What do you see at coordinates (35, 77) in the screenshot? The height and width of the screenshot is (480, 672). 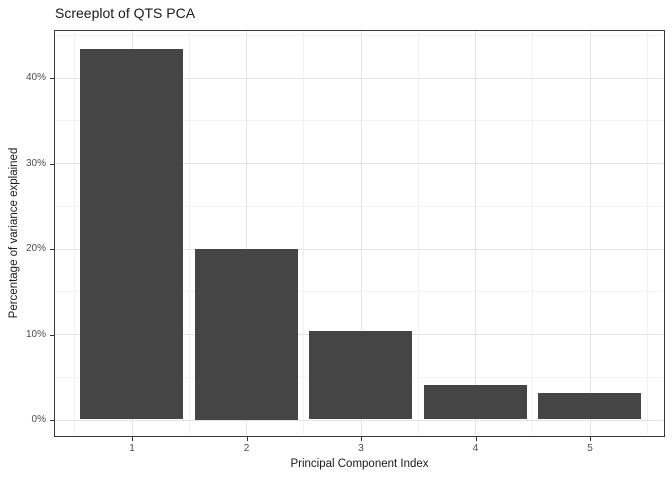 I see `y-tick-label: 40%` at bounding box center [35, 77].